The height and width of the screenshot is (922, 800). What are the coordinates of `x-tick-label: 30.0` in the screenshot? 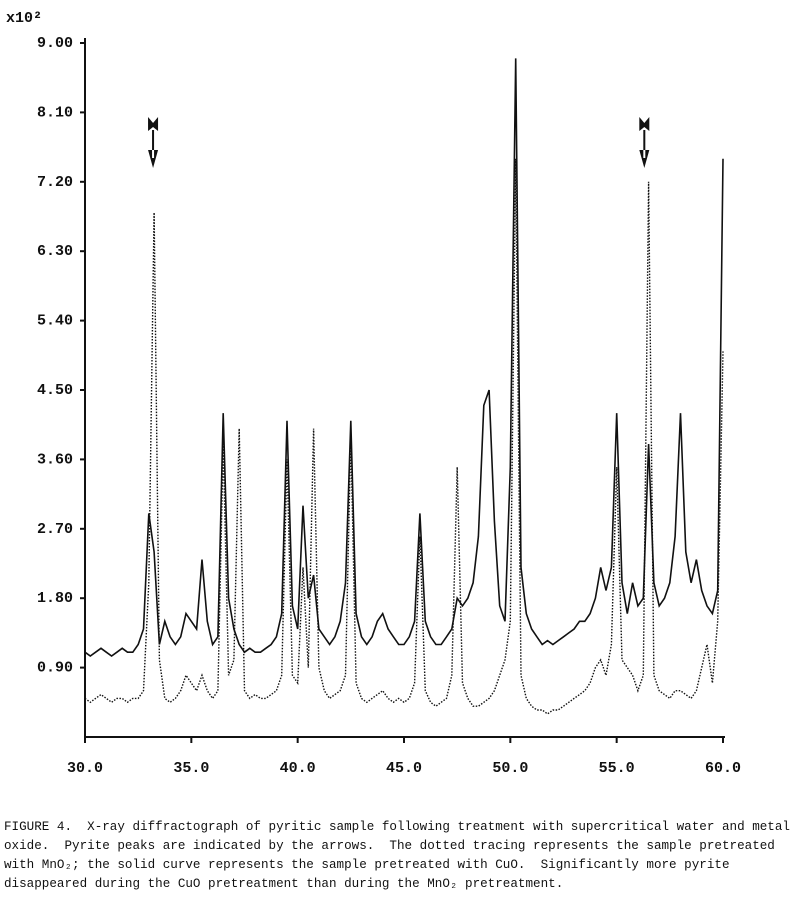 It's located at (85, 768).